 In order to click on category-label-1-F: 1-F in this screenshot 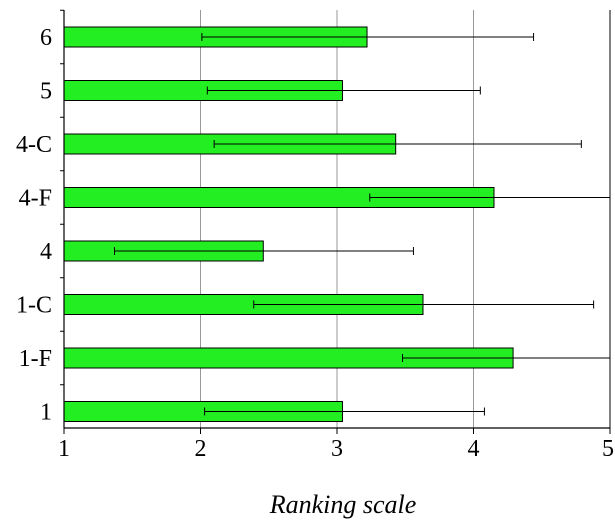, I will do `click(35, 359)`.